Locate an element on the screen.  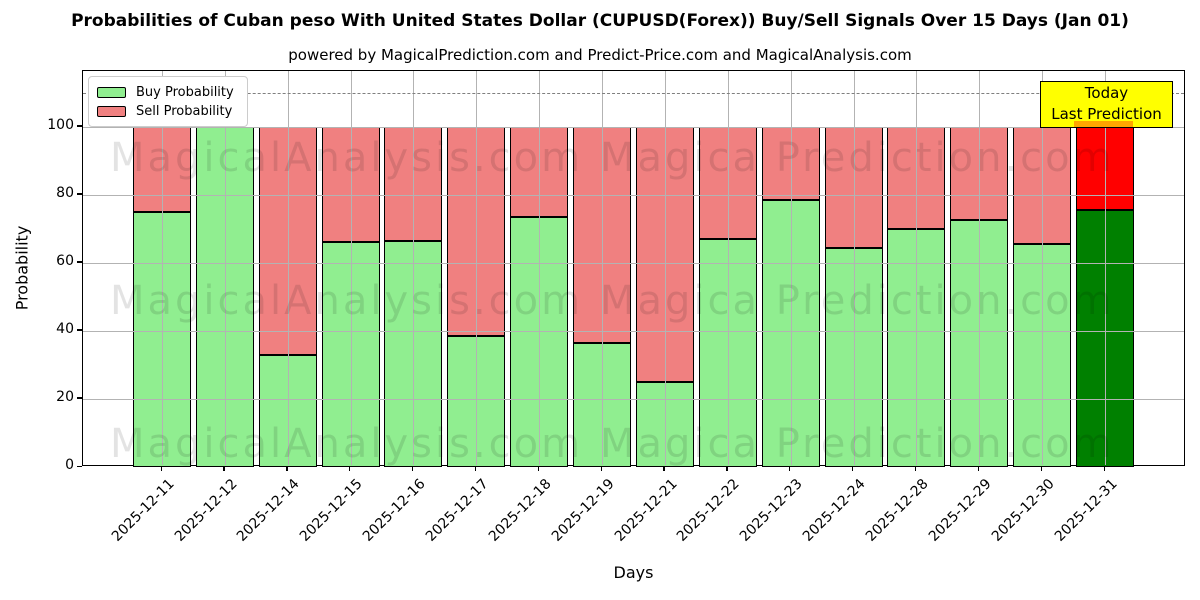
x-tick-label: 2025-12-28 is located at coordinates (897, 510).